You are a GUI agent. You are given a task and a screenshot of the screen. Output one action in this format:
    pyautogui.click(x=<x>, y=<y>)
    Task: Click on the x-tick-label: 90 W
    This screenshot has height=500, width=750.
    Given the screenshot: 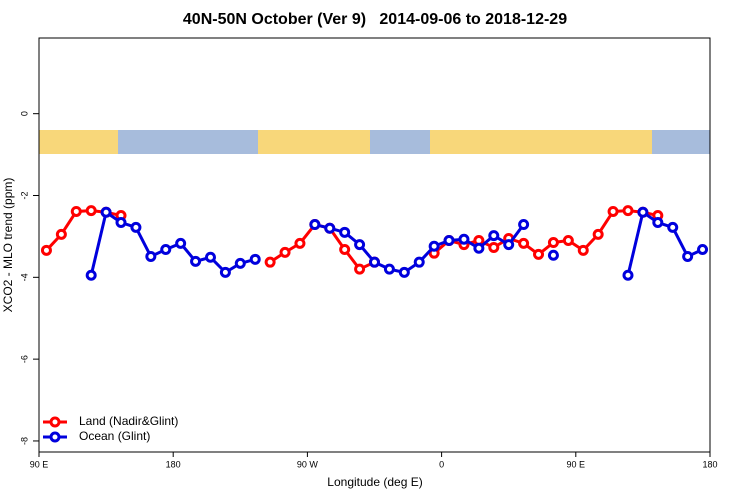 What is the action you would take?
    pyautogui.click(x=308, y=464)
    